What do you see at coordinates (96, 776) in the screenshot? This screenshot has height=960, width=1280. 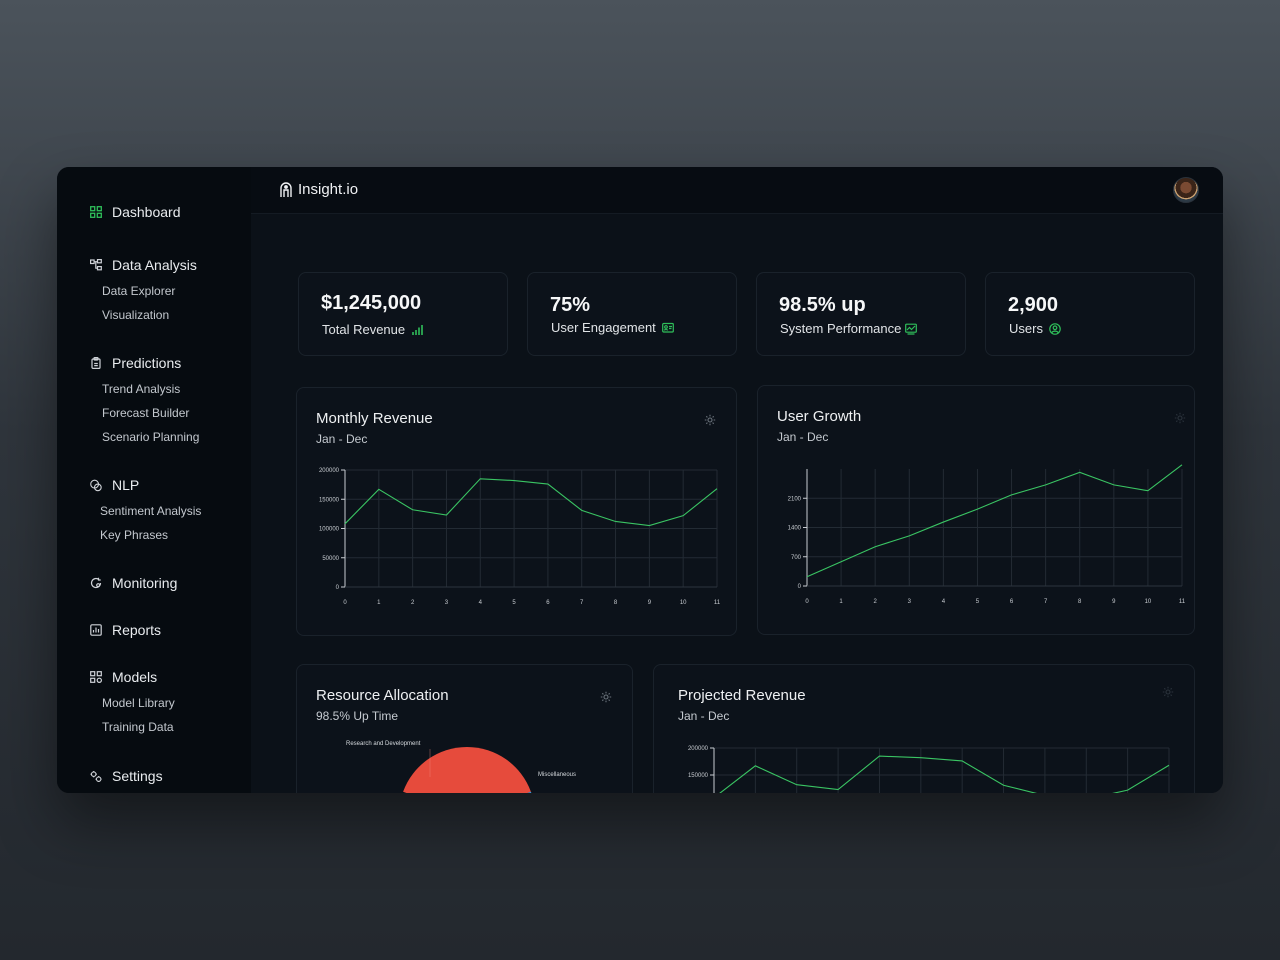 I see `settings-icon` at bounding box center [96, 776].